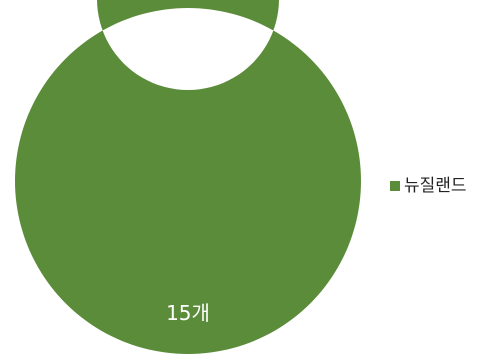  I want to click on legend: 뉴질랜드, so click(428, 186).